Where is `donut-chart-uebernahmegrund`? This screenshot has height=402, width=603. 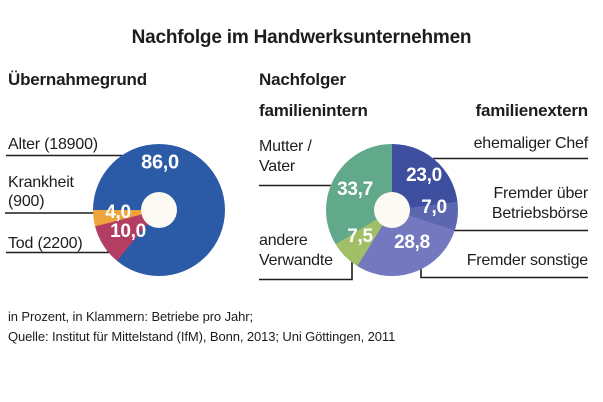 donut-chart-uebernahmegrund is located at coordinates (159, 210).